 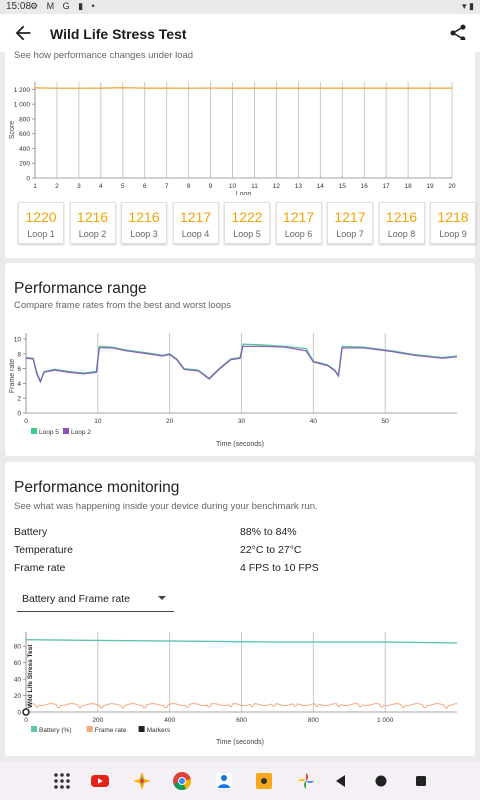 I want to click on marker-annotation: Wild Life Stress Test, so click(x=30, y=676).